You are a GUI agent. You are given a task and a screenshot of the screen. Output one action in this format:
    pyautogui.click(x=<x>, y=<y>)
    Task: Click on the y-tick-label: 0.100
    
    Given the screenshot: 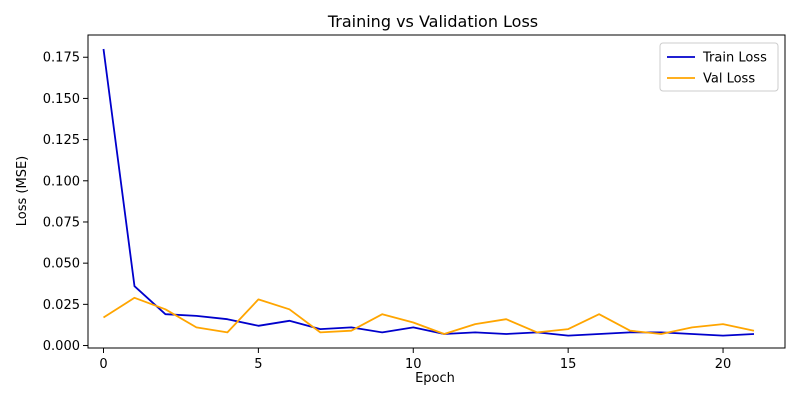 What is the action you would take?
    pyautogui.click(x=61, y=181)
    